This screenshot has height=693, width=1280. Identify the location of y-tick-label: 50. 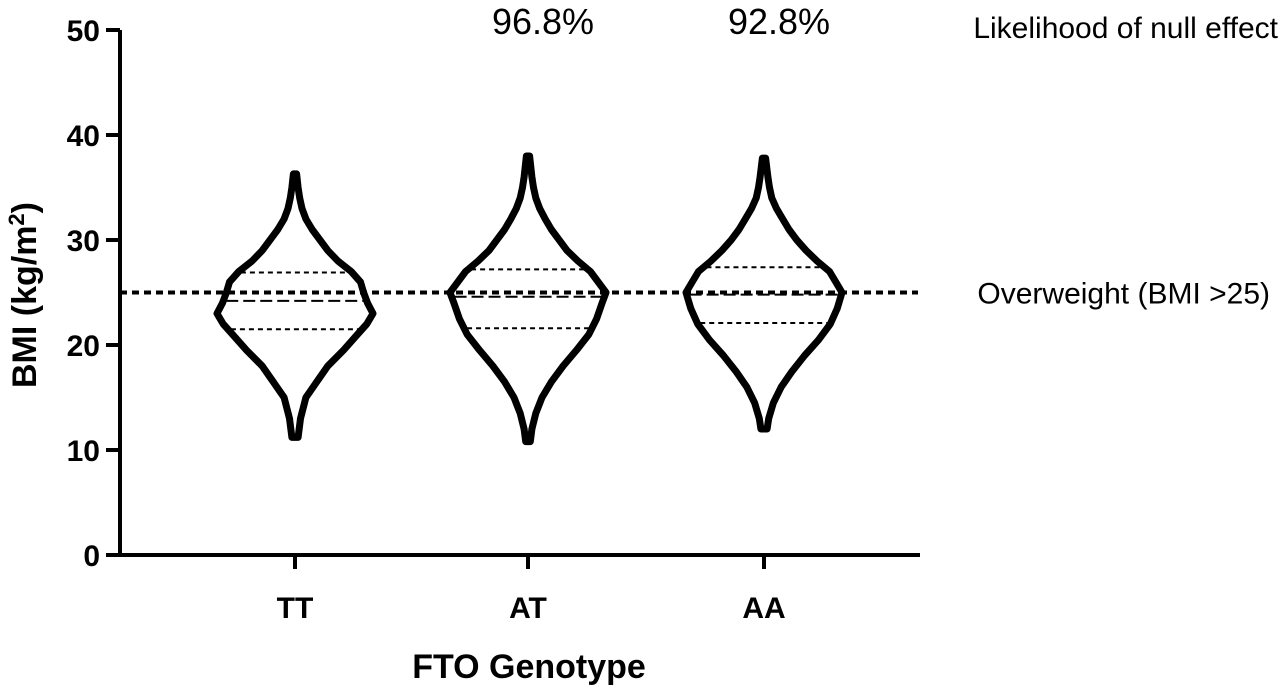
(83, 31).